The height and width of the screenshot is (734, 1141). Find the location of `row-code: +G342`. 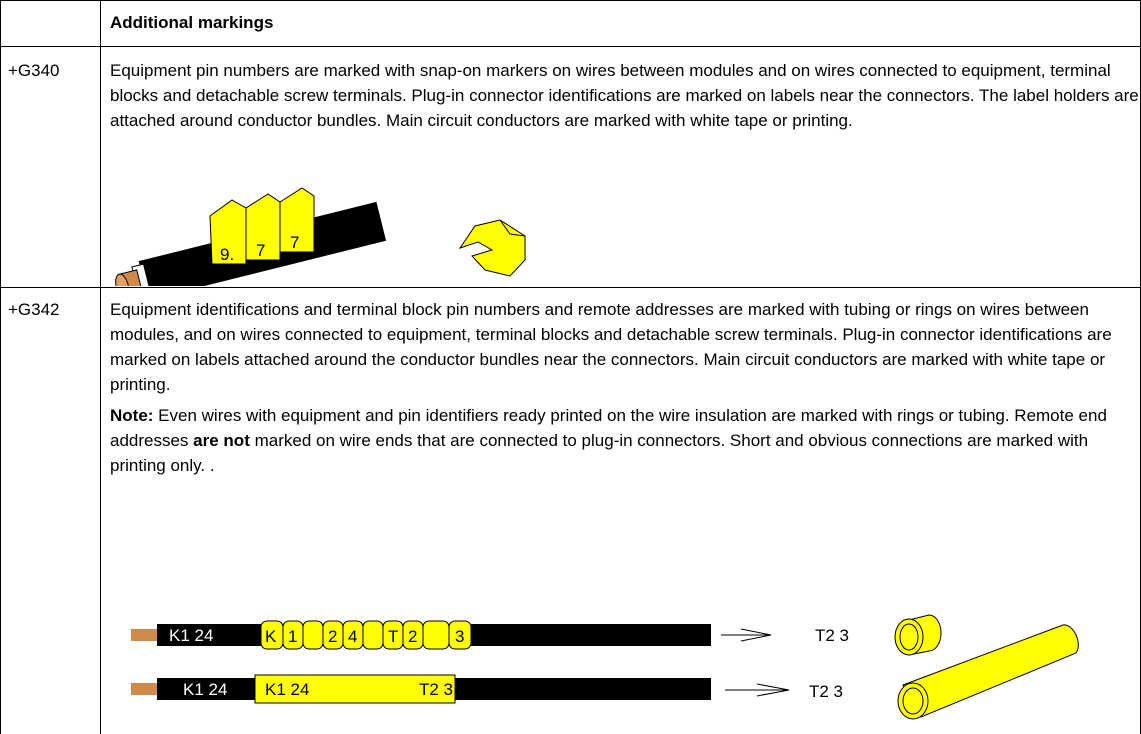

row-code: +G342 is located at coordinates (34, 309).